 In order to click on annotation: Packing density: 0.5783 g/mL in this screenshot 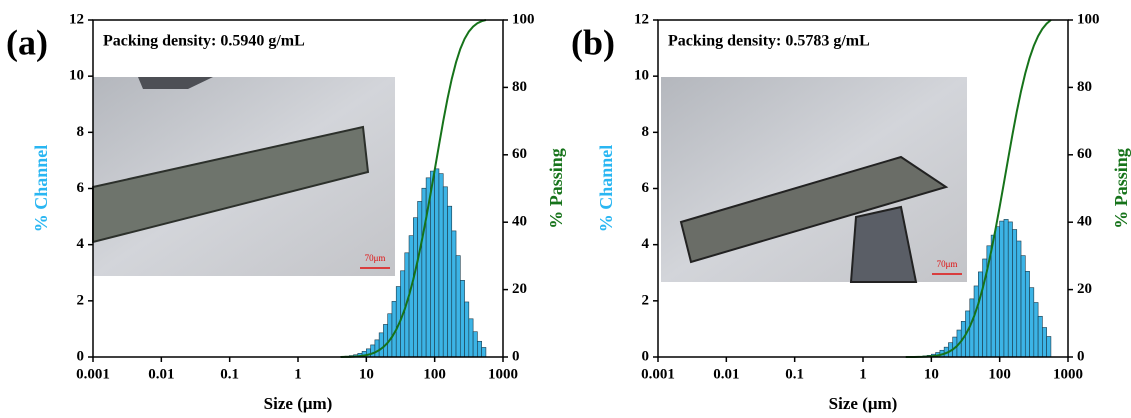, I will do `click(769, 41)`.